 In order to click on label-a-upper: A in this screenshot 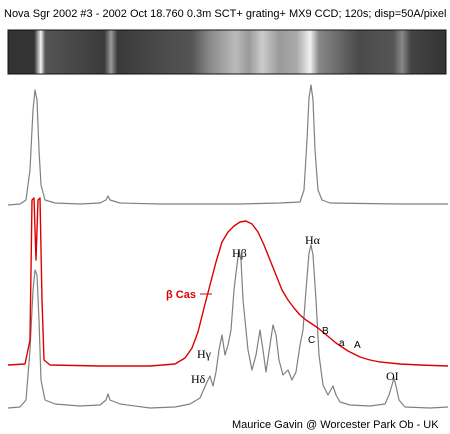, I will do `click(357, 345)`.